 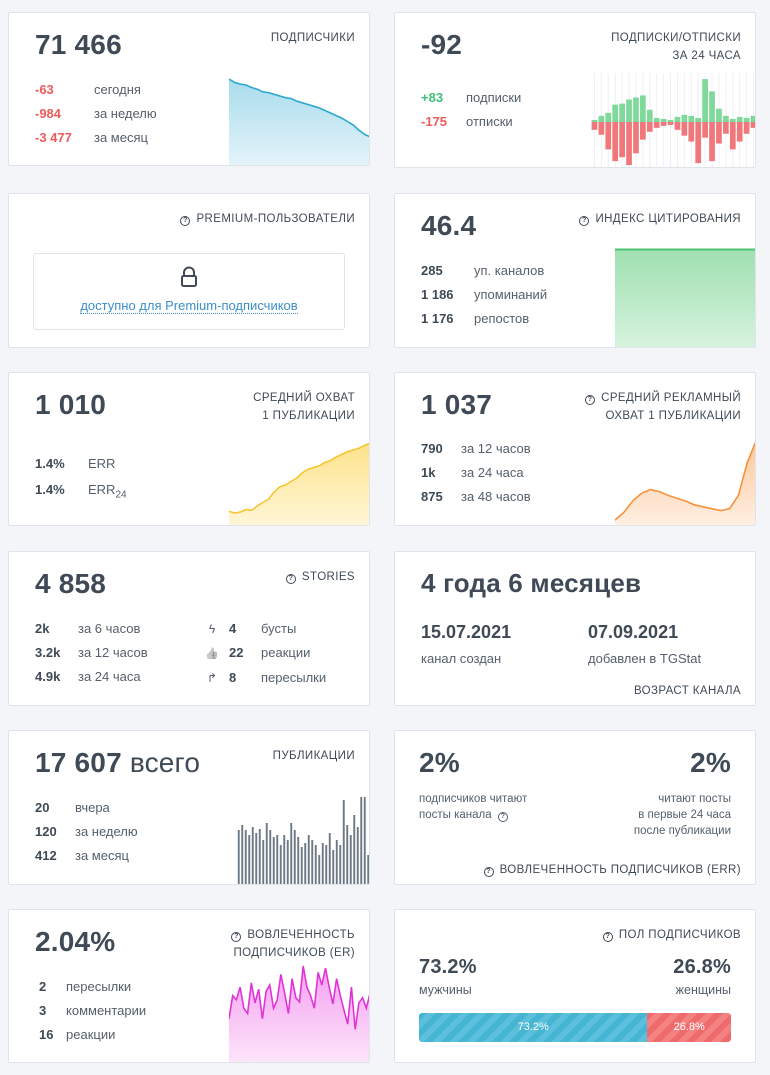 I want to click on citation-index: 46.4, so click(x=449, y=225).